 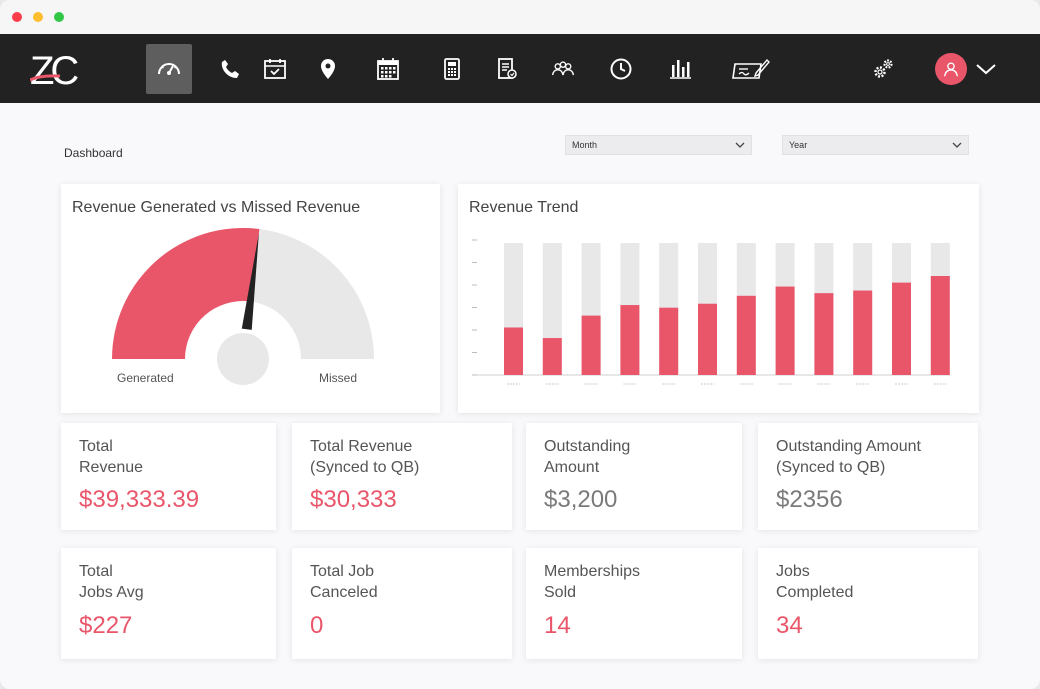 I want to click on phone-icon, so click(x=230, y=69).